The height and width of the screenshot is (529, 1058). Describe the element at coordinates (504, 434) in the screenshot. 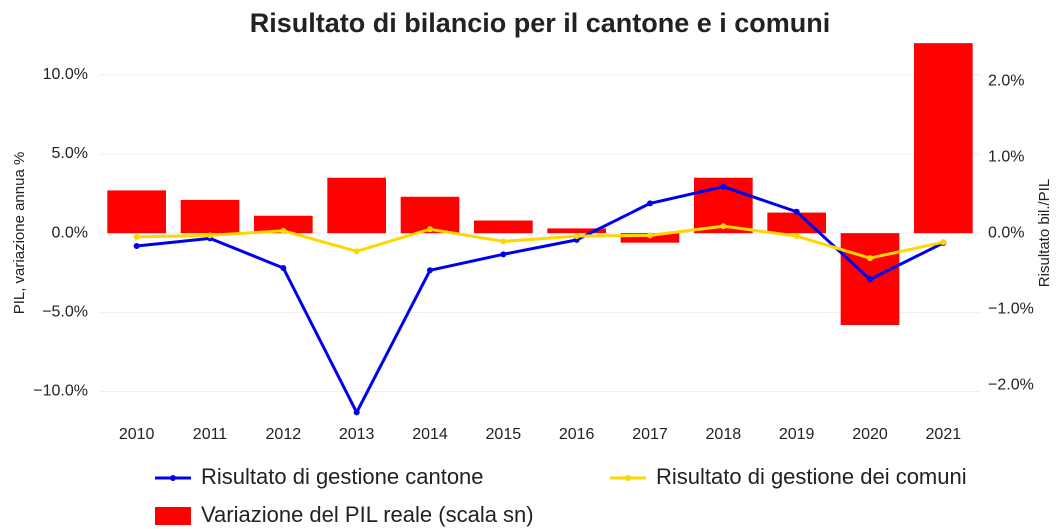

I see `x-tick-label: 2015` at that location.